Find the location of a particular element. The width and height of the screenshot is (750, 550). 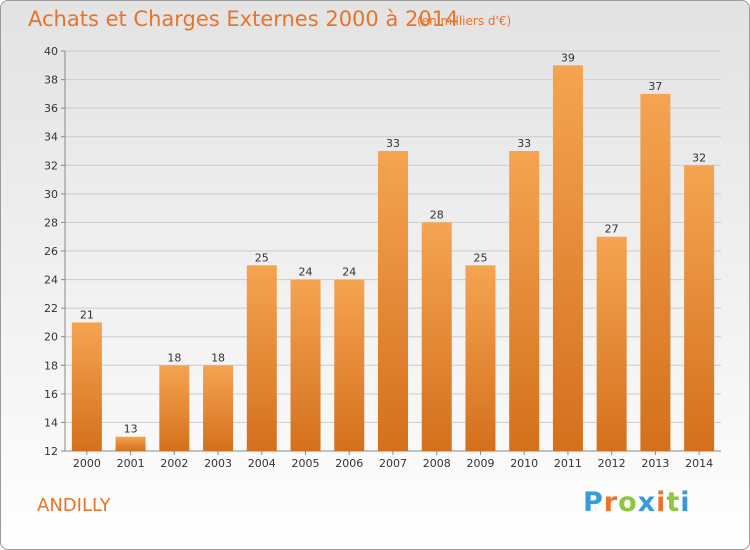

bar-2009 is located at coordinates (480, 358).